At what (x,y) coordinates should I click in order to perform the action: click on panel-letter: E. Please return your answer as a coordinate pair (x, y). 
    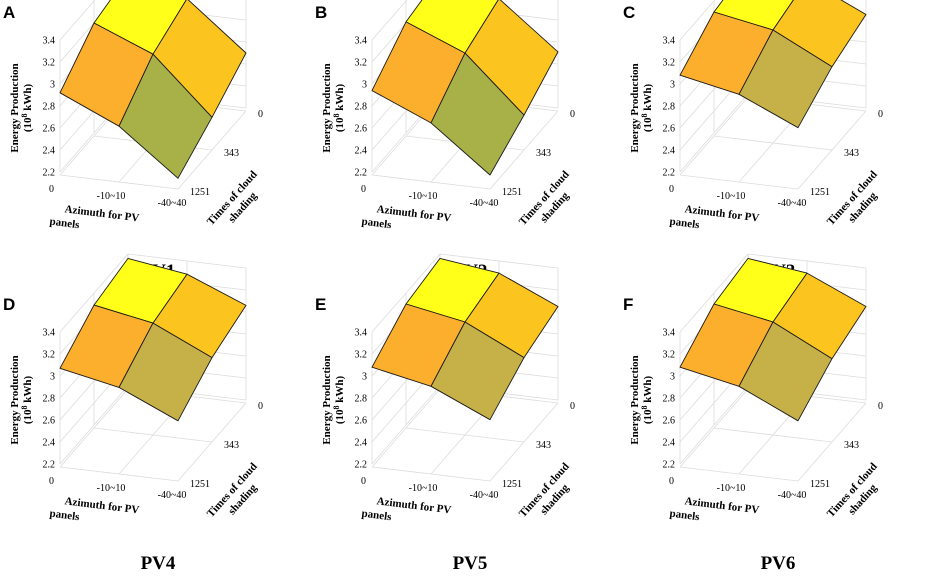
    Looking at the image, I should click on (320, 304).